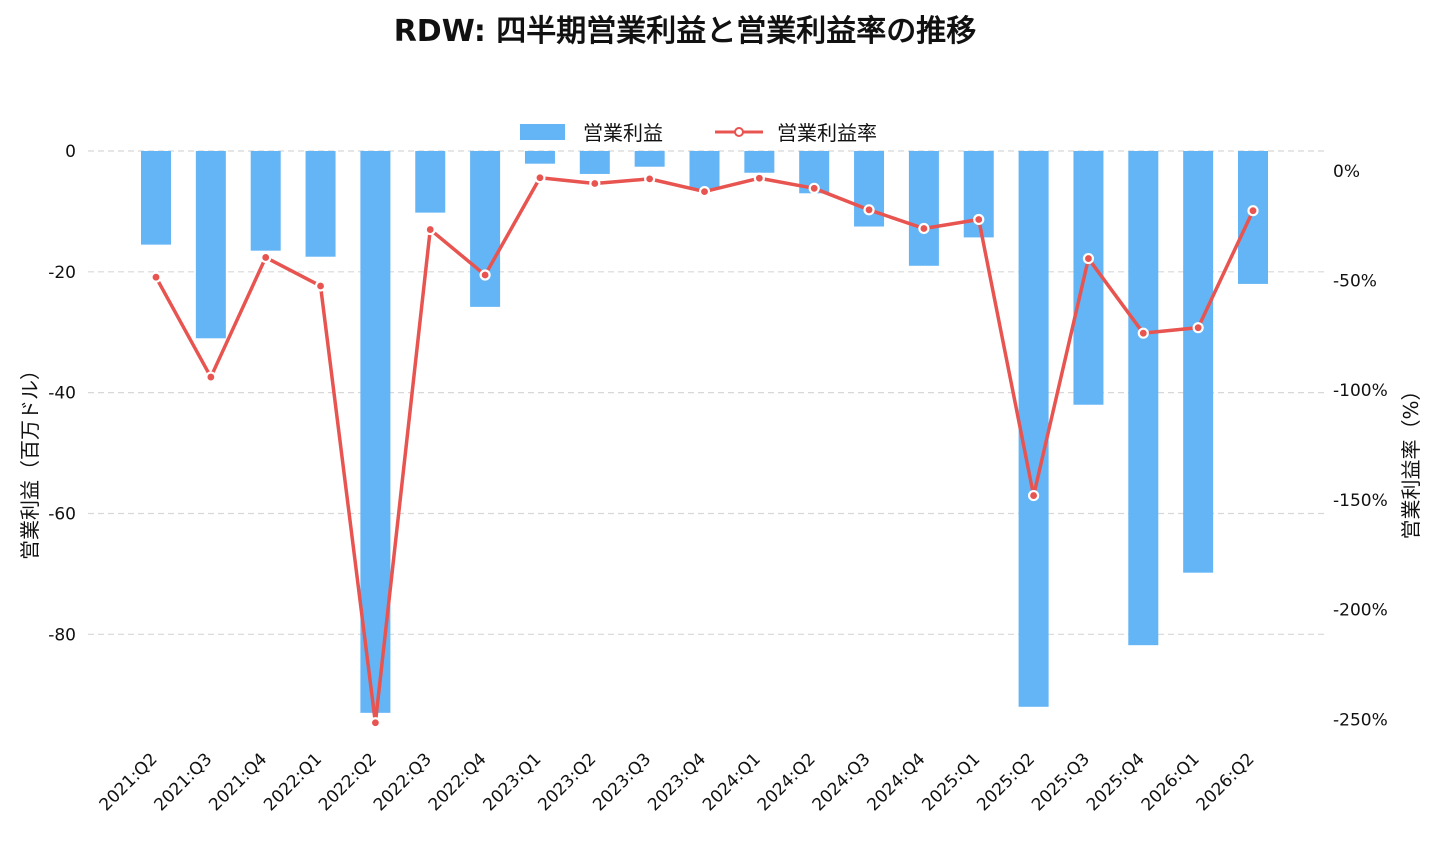  Describe the element at coordinates (30, 460) in the screenshot. I see `left-axis-label: 営業利益（百万ドル）` at that location.